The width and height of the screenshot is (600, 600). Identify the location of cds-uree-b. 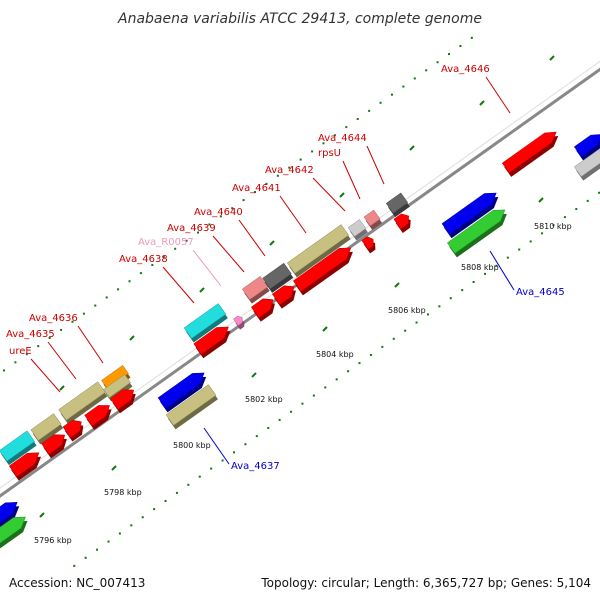
(73, 430).